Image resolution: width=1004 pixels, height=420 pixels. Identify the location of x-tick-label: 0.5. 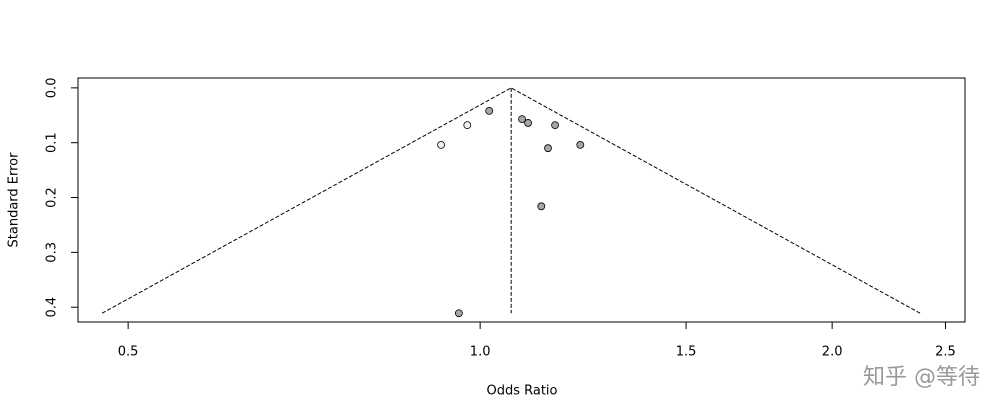
(128, 352).